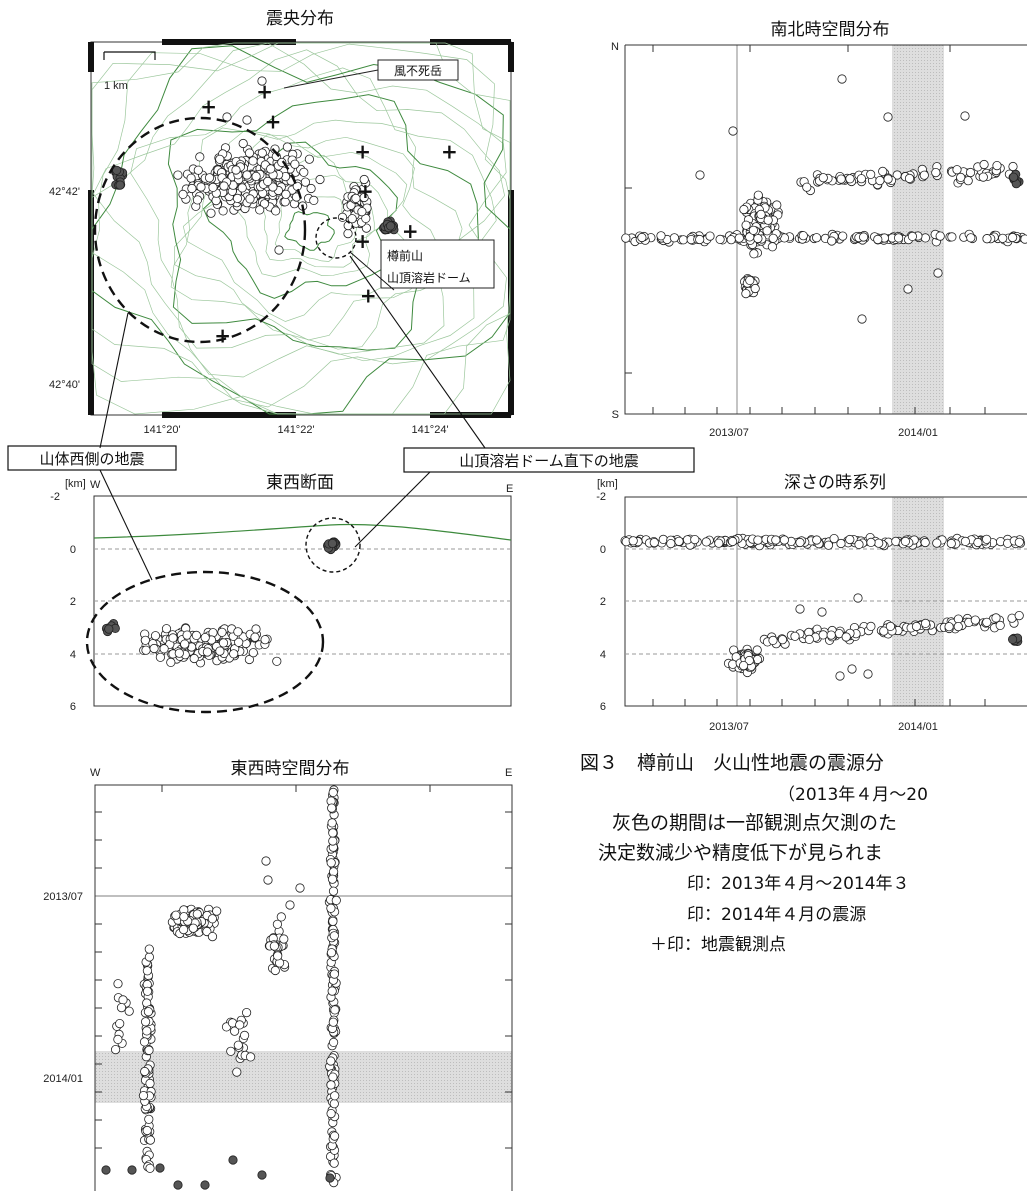 The height and width of the screenshot is (1191, 1027). I want to click on depth-y-tick-label: 2, so click(603, 602).